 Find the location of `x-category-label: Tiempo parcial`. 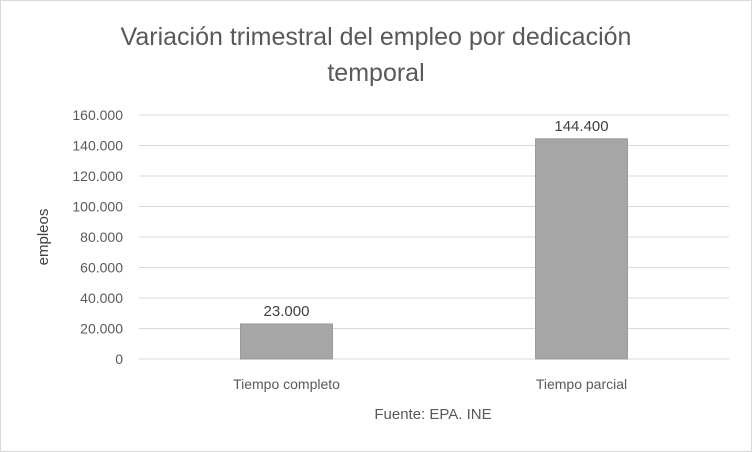

x-category-label: Tiempo parcial is located at coordinates (581, 384).